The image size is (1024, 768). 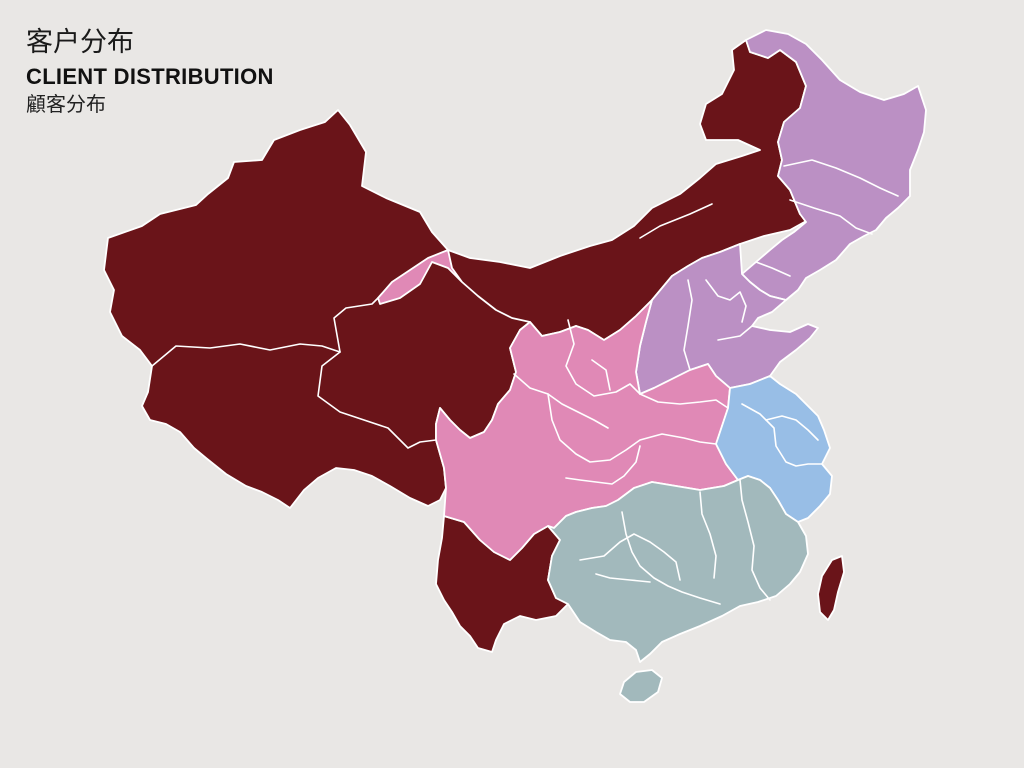 What do you see at coordinates (150, 76) in the screenshot?
I see `title-english: CLIENT DISTRIBUTION` at bounding box center [150, 76].